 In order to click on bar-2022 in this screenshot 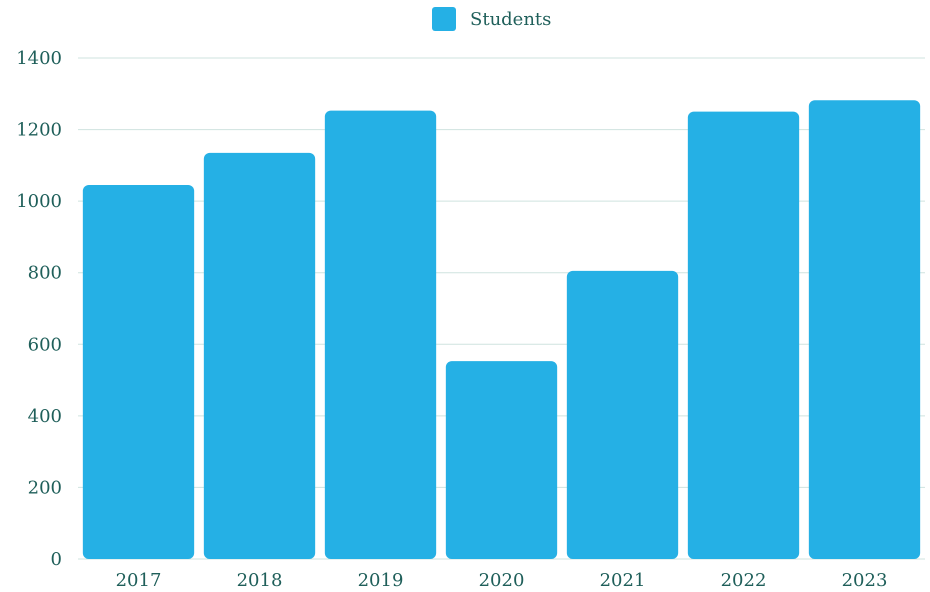, I will do `click(743, 335)`.